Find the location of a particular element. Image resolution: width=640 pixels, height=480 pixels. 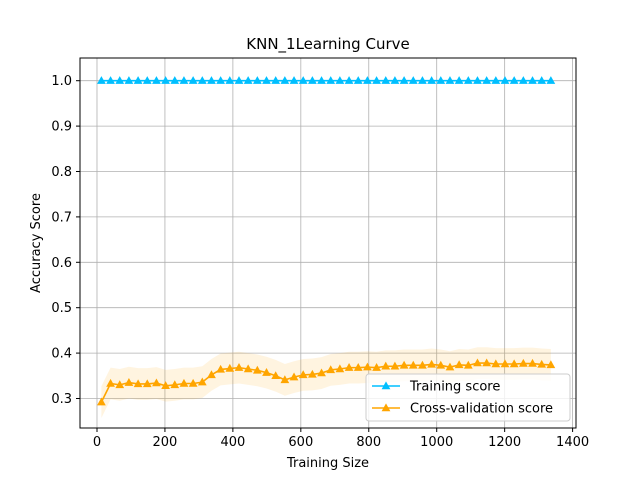

legend-label: Cross-validation score is located at coordinates (481, 409).